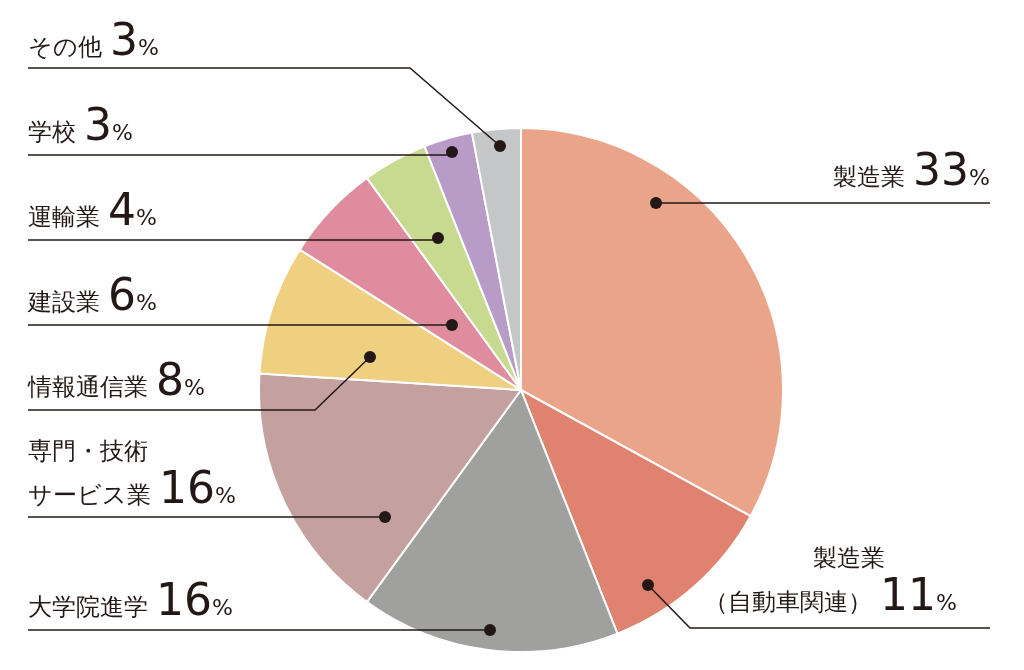 This screenshot has width=1024, height=670. Describe the element at coordinates (132, 209) in the screenshot. I see `data-label: 4%` at that location.